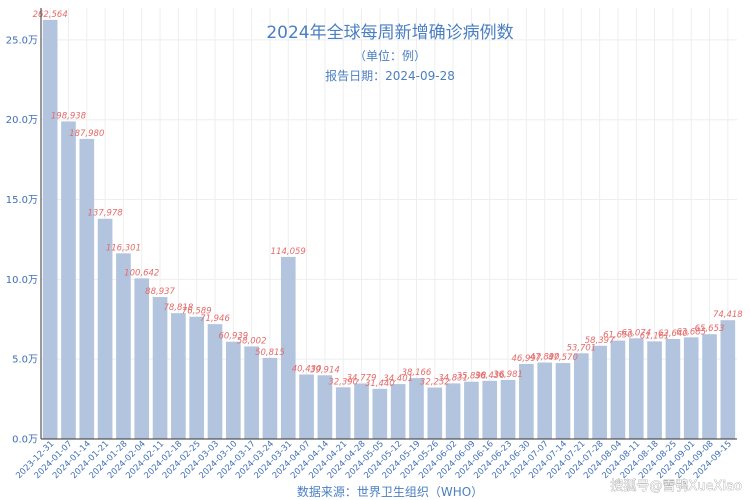 The width and height of the screenshot is (750, 500). Describe the element at coordinates (86, 134) in the screenshot. I see `data-label: 187,980` at that location.